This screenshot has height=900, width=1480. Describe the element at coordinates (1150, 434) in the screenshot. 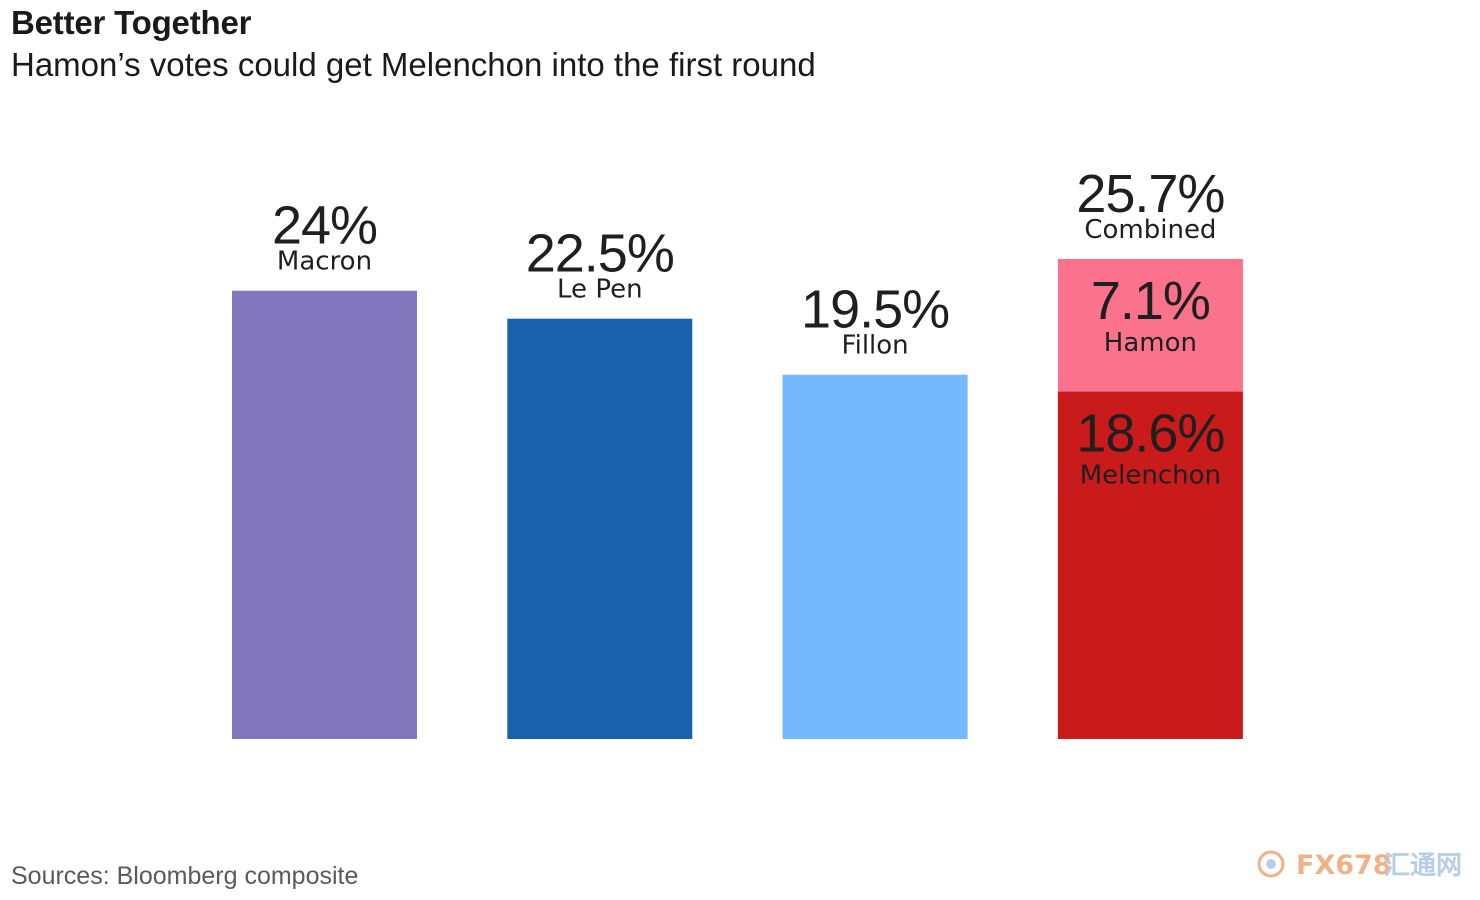

I see `data-label-melenchon: 18.6%` at that location.